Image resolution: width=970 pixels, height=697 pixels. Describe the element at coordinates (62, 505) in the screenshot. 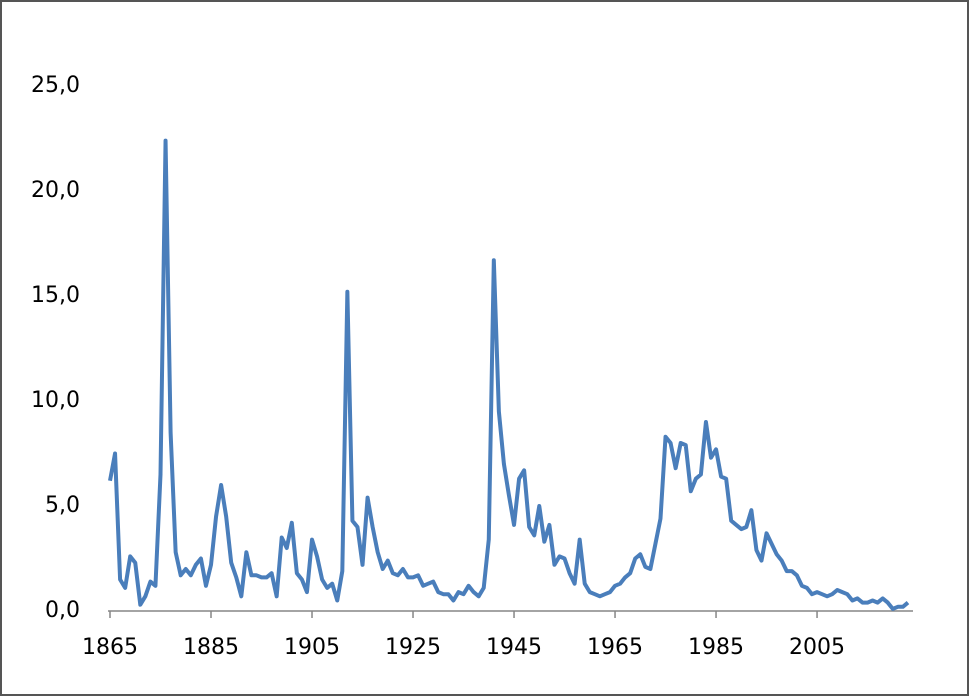

I see `y-tick-label: 5,0` at that location.